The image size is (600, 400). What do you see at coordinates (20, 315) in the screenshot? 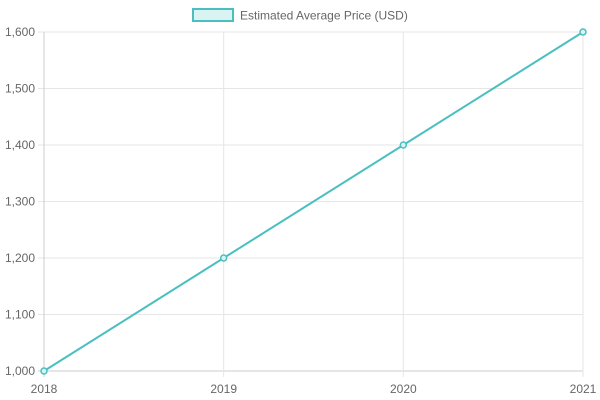
I see `y-tick-label: 1,100` at bounding box center [20, 315].